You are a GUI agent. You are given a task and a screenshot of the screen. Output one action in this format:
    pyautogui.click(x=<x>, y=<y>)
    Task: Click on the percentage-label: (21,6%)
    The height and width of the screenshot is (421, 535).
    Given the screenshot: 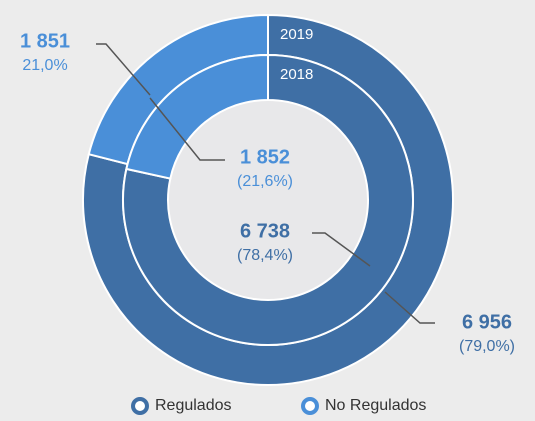 What is the action you would take?
    pyautogui.click(x=265, y=181)
    